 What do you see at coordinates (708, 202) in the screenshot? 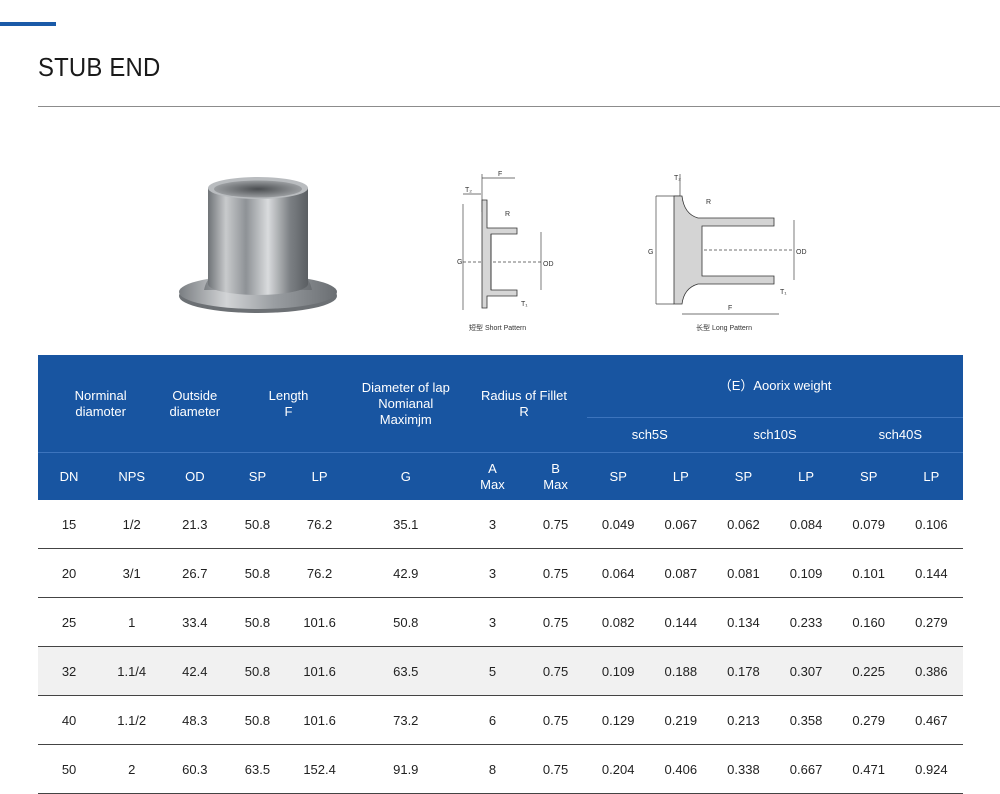
I see `long-dim-r-label: R` at bounding box center [708, 202].